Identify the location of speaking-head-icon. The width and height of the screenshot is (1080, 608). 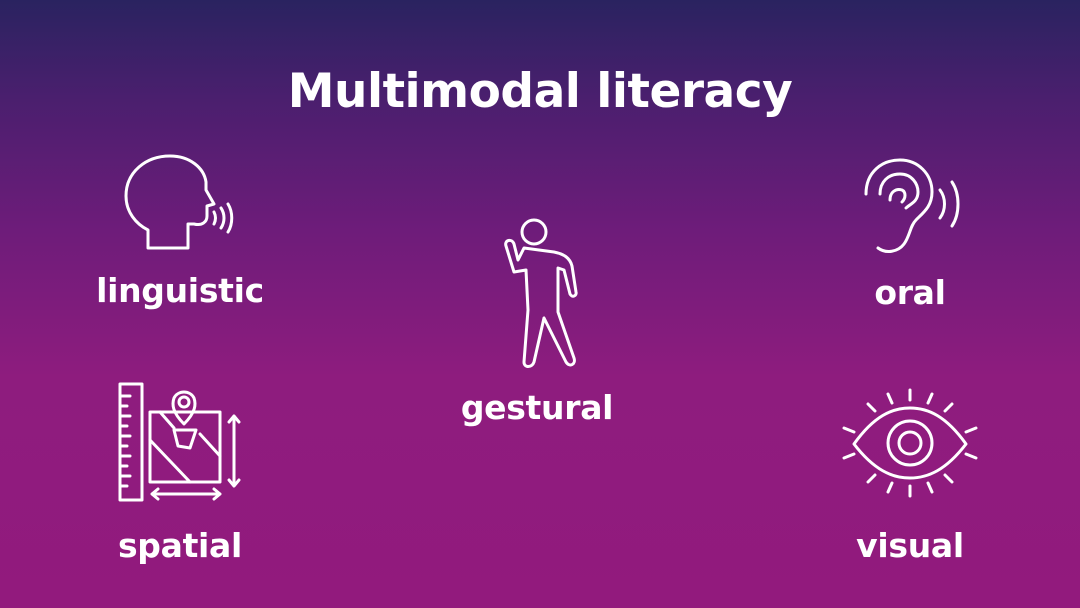
(179, 202).